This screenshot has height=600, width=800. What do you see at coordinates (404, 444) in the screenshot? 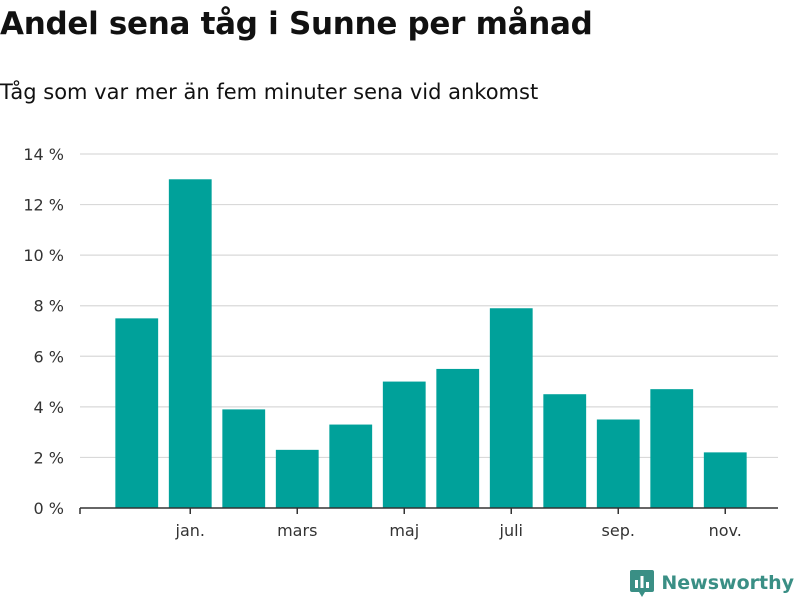
I see `bar-maj` at bounding box center [404, 444].